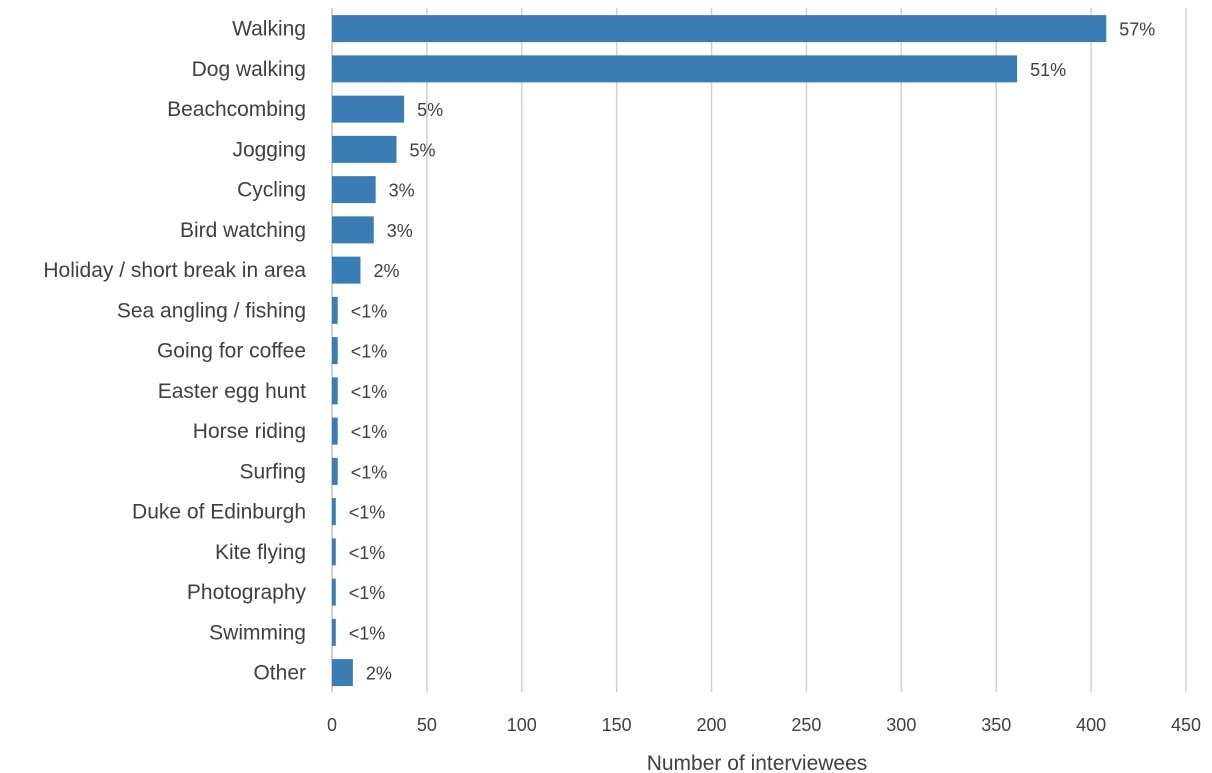 This screenshot has height=773, width=1212. Describe the element at coordinates (617, 725) in the screenshot. I see `x-tick-label: 150` at that location.